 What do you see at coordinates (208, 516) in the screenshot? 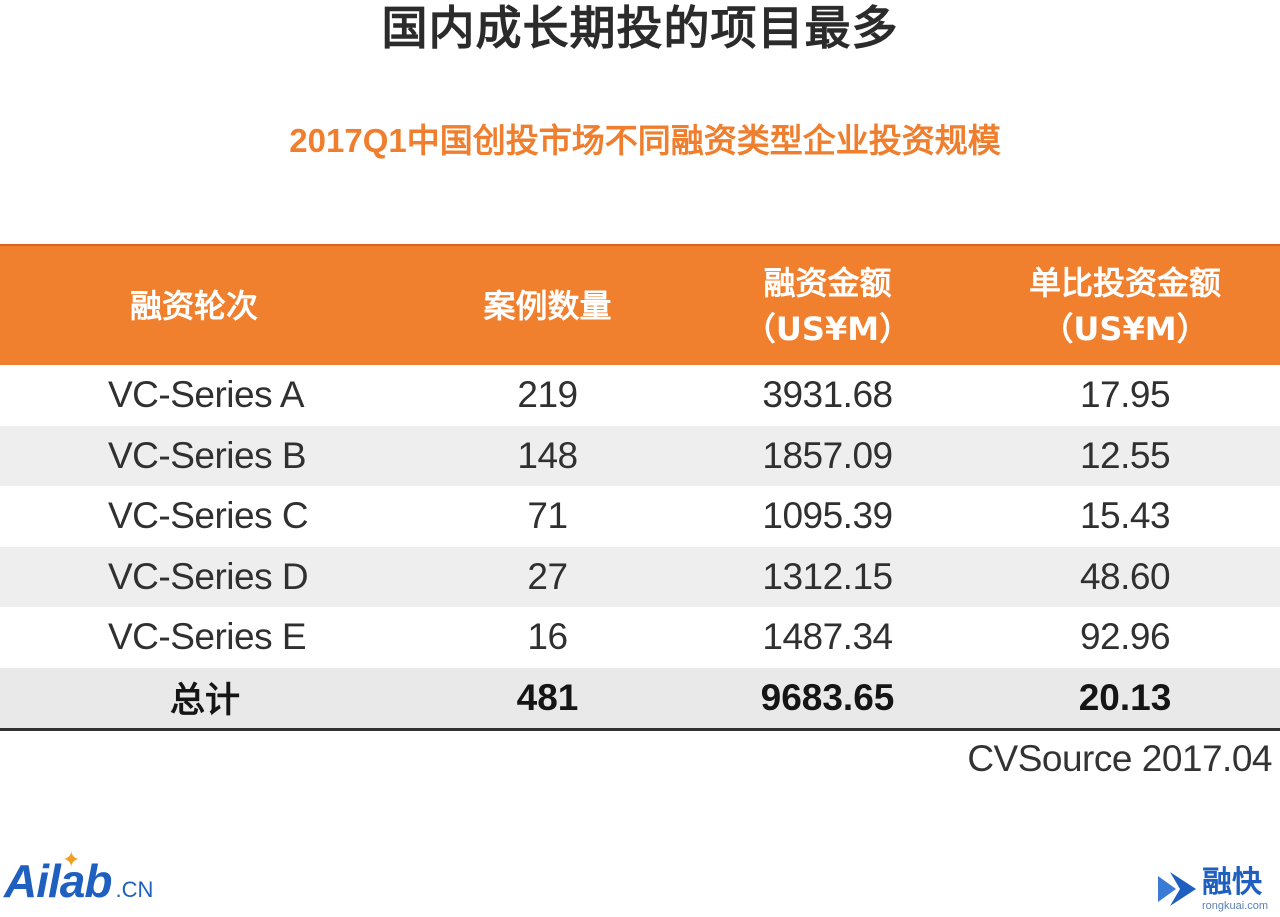
I see `cell-round: VC-Series C` at bounding box center [208, 516].